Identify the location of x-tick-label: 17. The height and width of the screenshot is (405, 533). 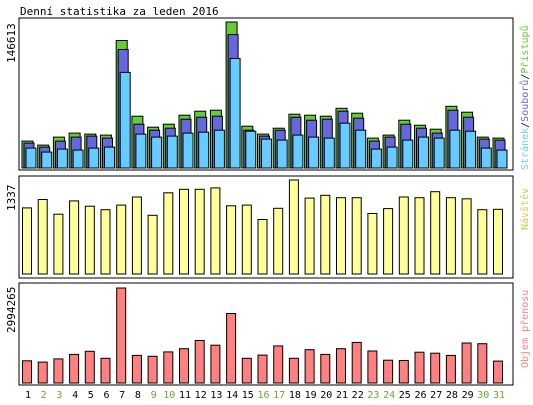
(279, 395).